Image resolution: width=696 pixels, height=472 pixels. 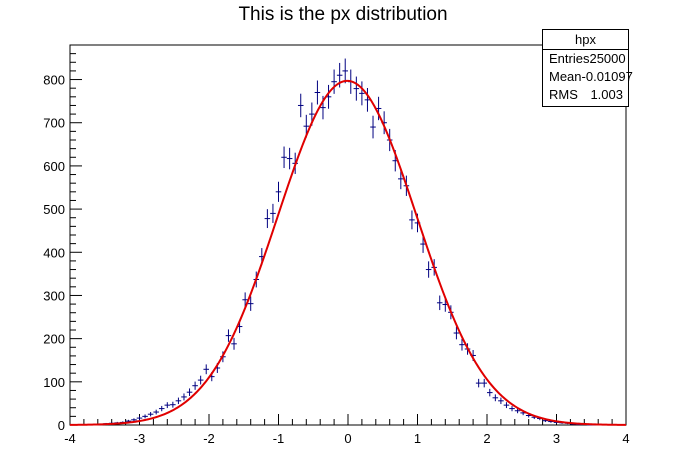 What do you see at coordinates (54, 252) in the screenshot?
I see `y-tick-label: 400` at bounding box center [54, 252].